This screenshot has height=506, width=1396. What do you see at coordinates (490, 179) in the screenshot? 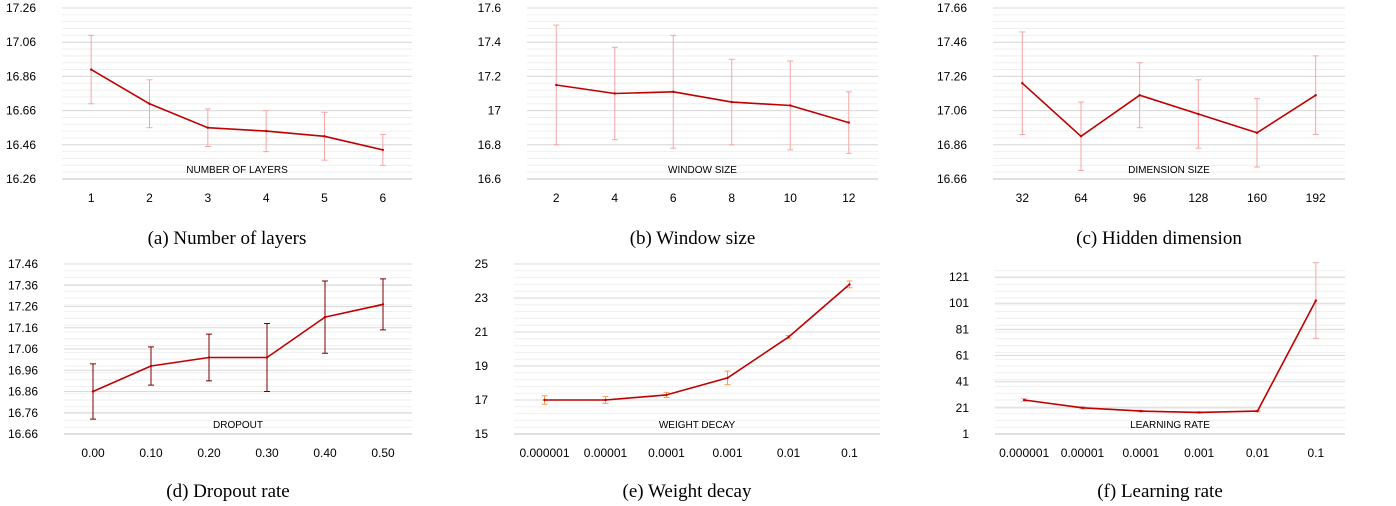
I see `y-tick-label: 16.6` at bounding box center [490, 179].